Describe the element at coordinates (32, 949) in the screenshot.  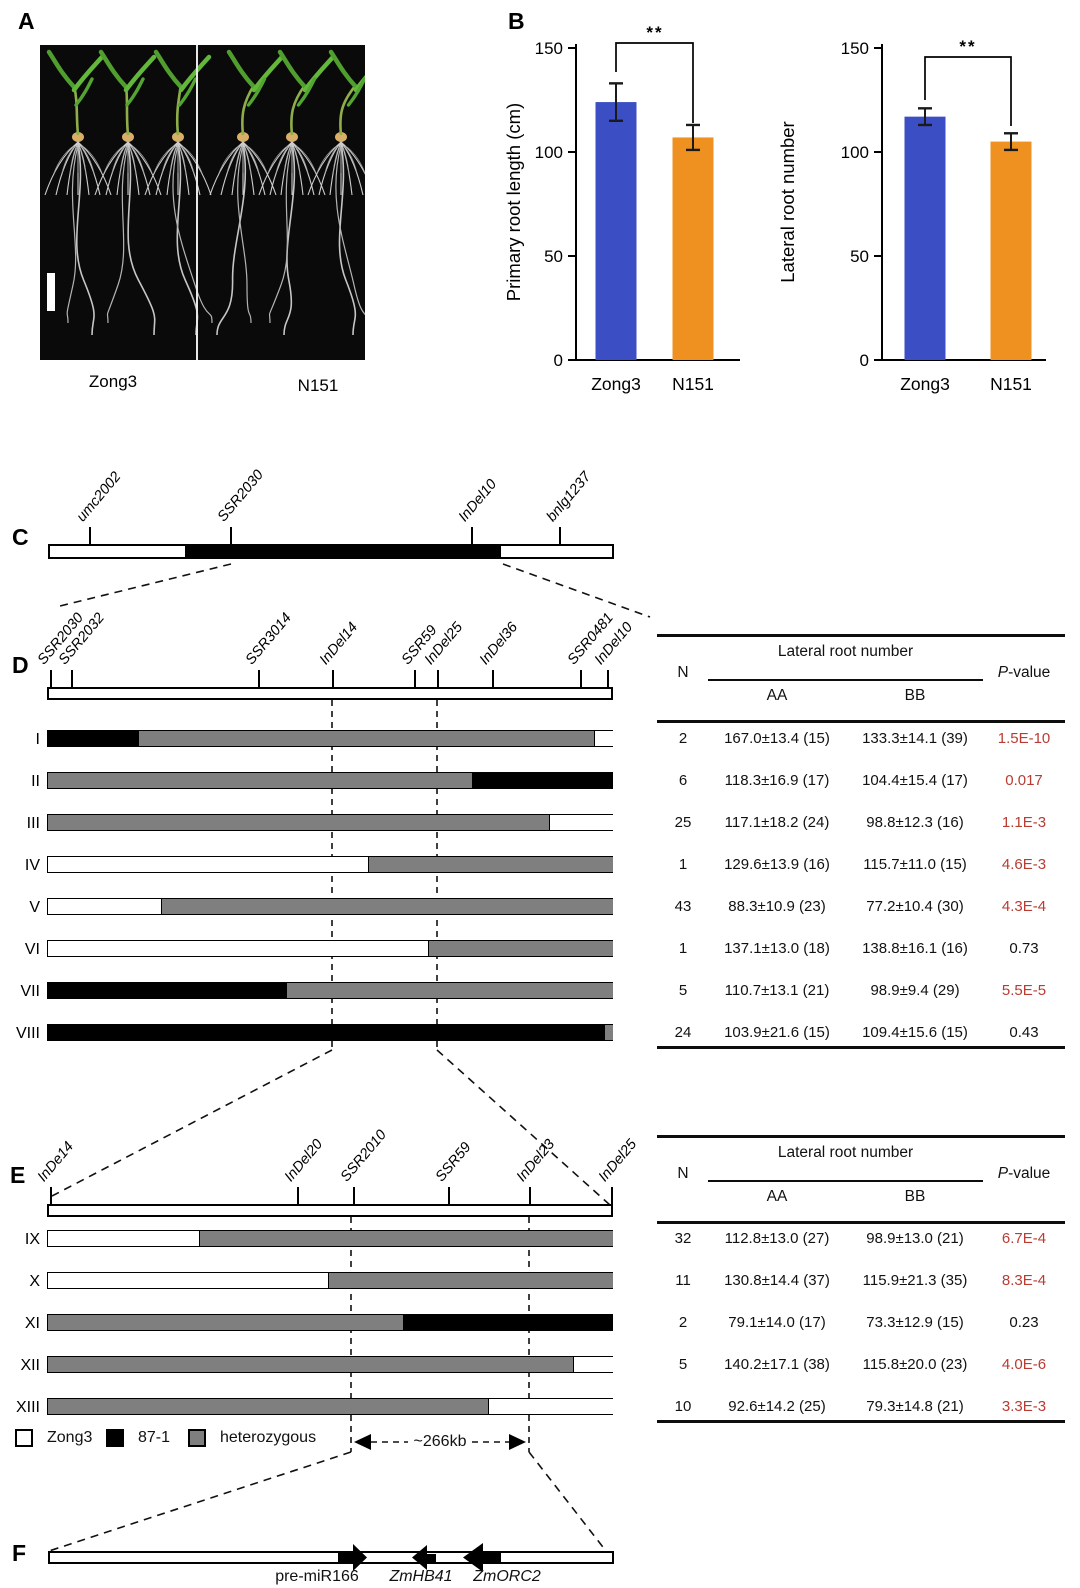
I see `panel-d-line-id-VI: VI` at that location.